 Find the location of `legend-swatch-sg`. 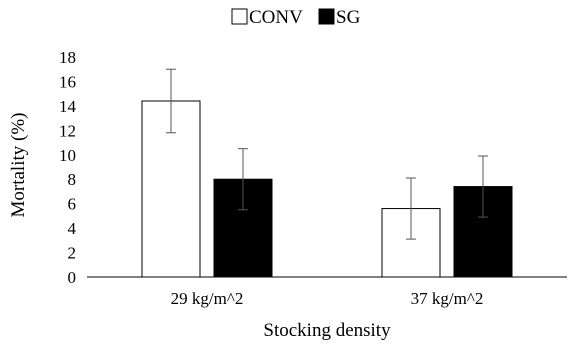

legend-swatch-sg is located at coordinates (326, 16).